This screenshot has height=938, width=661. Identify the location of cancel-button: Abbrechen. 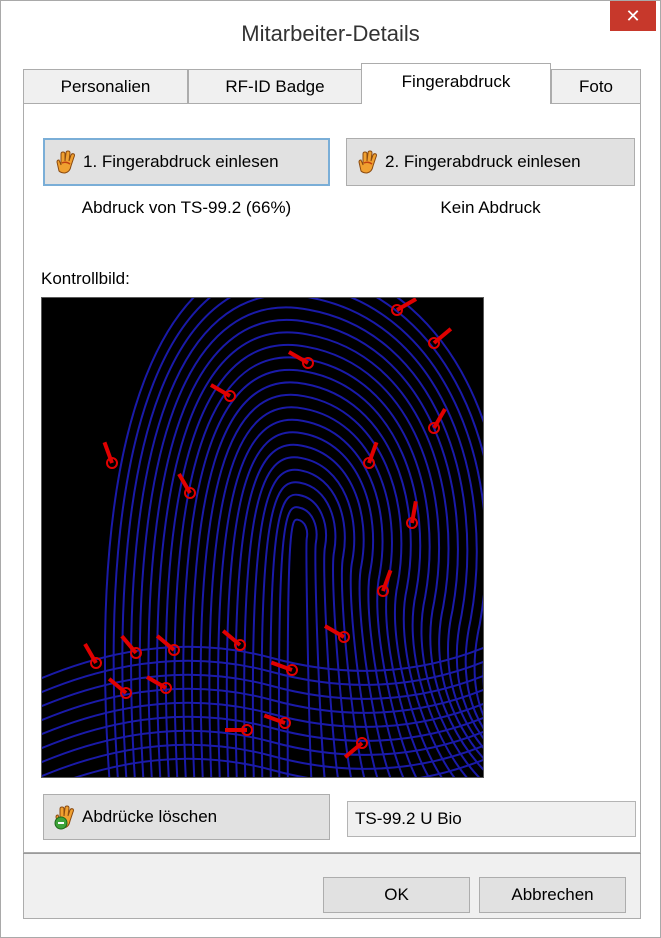
(552, 895).